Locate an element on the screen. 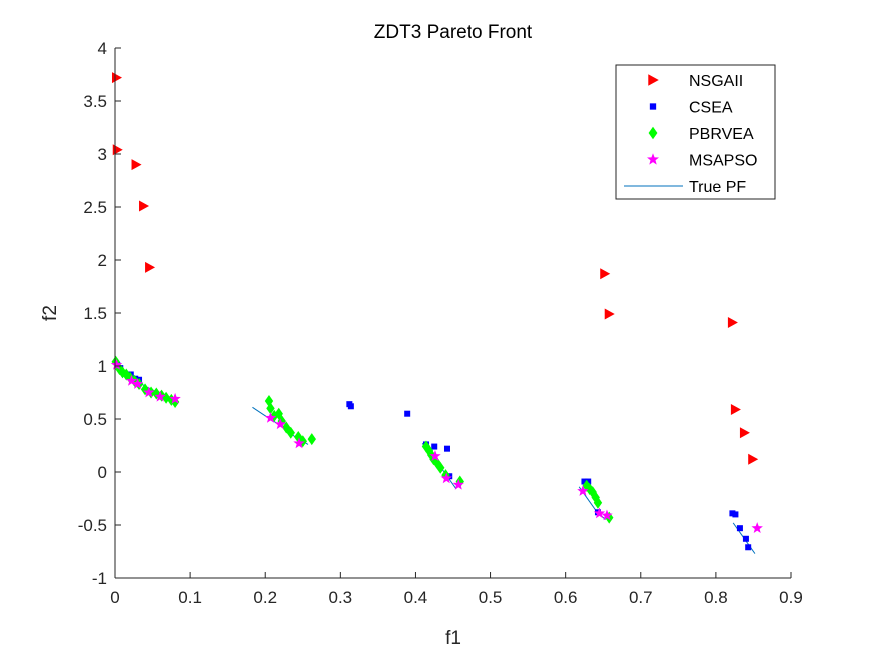  y-axis-label: f2 is located at coordinates (50, 313).